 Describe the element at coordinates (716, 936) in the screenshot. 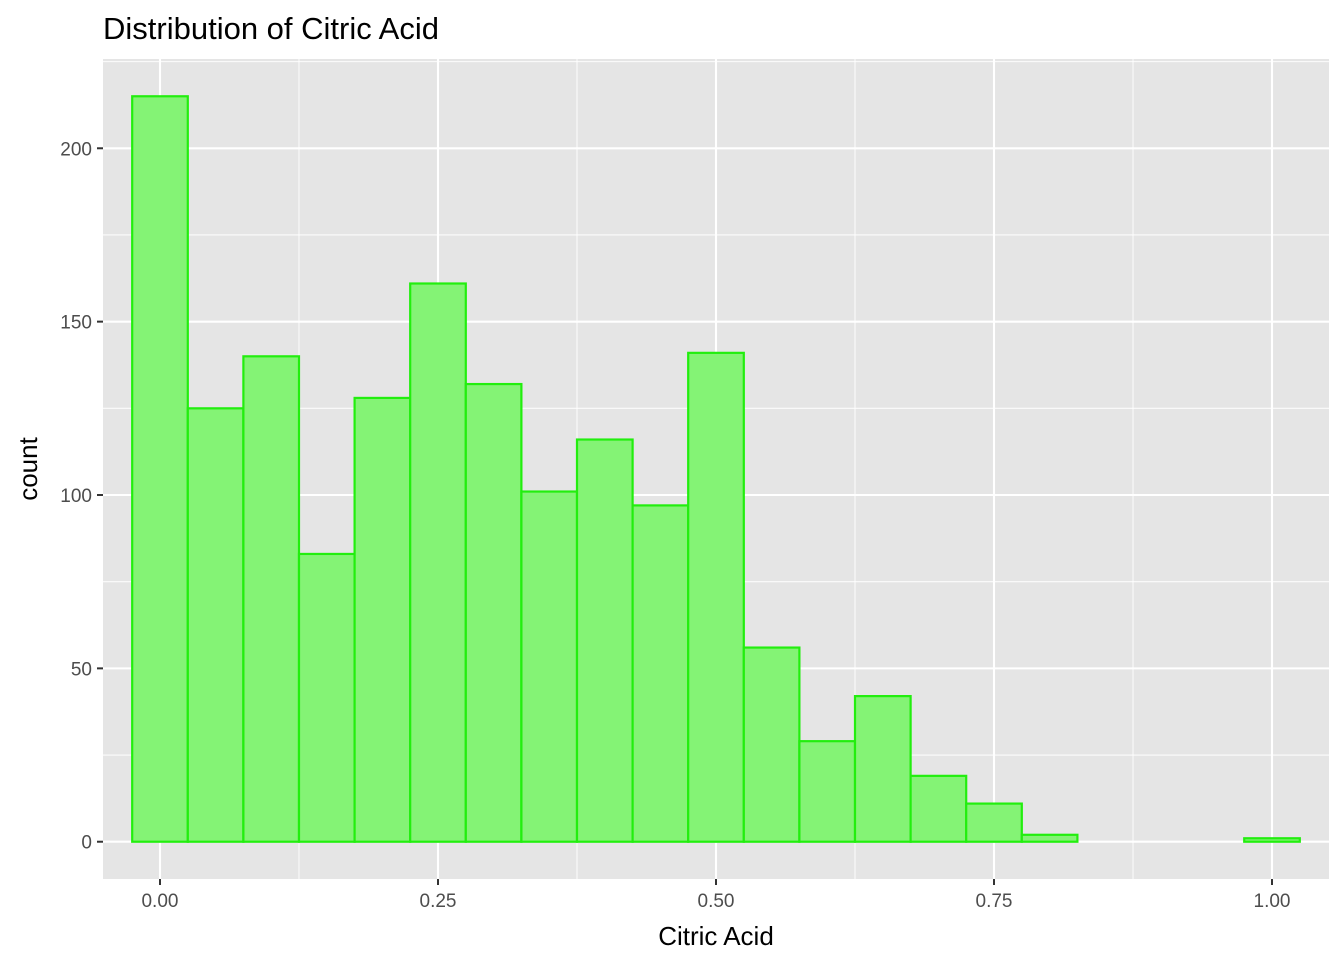

I see `x-axis-title: Citric Acid` at that location.